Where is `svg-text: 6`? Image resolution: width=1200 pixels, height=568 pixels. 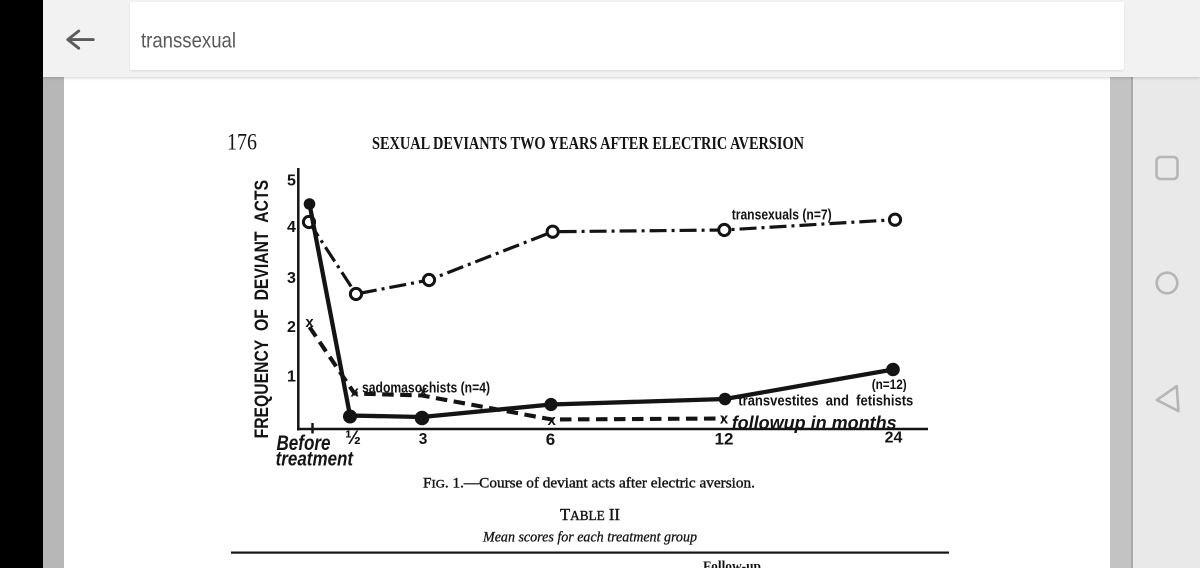
svg-text: 6 is located at coordinates (550, 439).